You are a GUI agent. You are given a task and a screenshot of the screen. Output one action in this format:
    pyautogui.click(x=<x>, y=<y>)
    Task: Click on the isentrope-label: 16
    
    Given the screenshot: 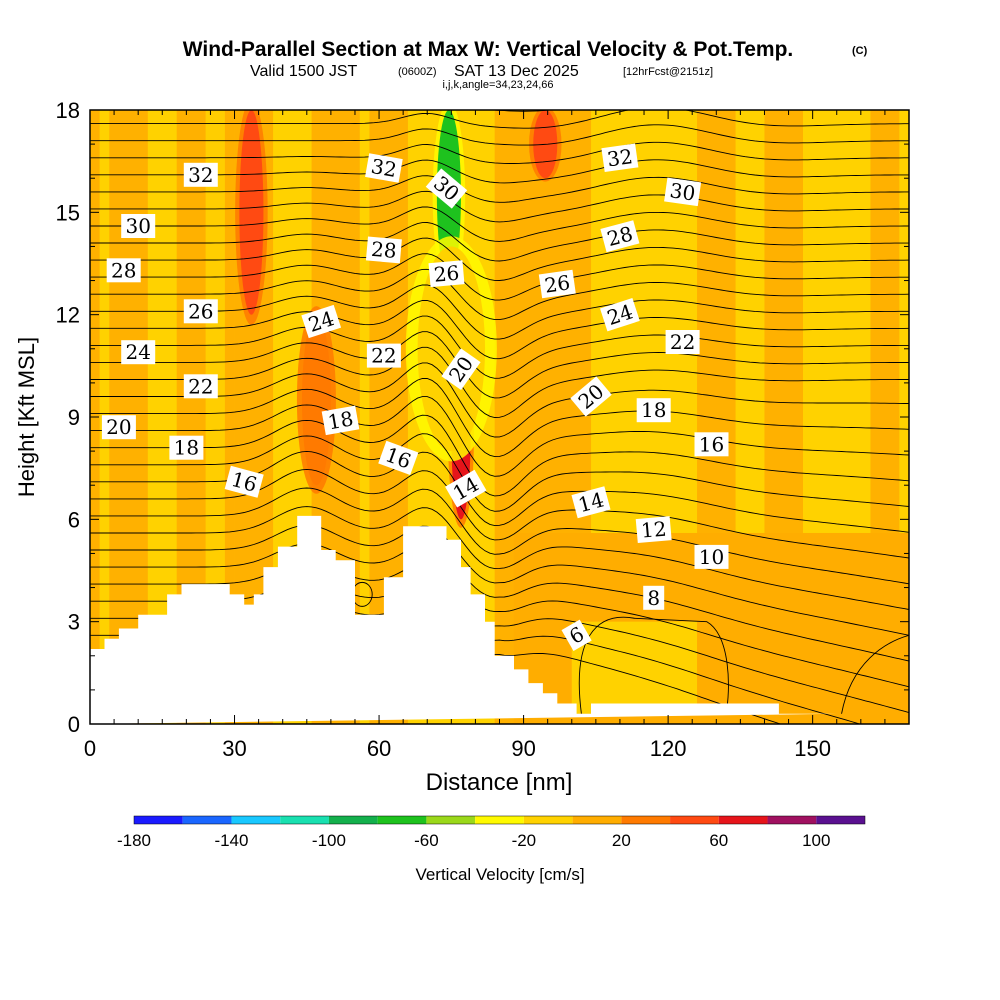 What is the action you would take?
    pyautogui.click(x=244, y=481)
    